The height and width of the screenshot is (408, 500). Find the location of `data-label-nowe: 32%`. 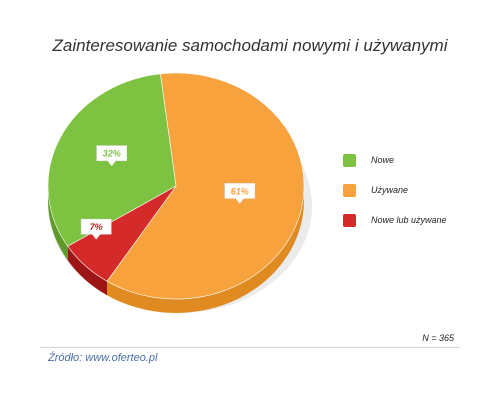

data-label-nowe: 32% is located at coordinates (112, 154).